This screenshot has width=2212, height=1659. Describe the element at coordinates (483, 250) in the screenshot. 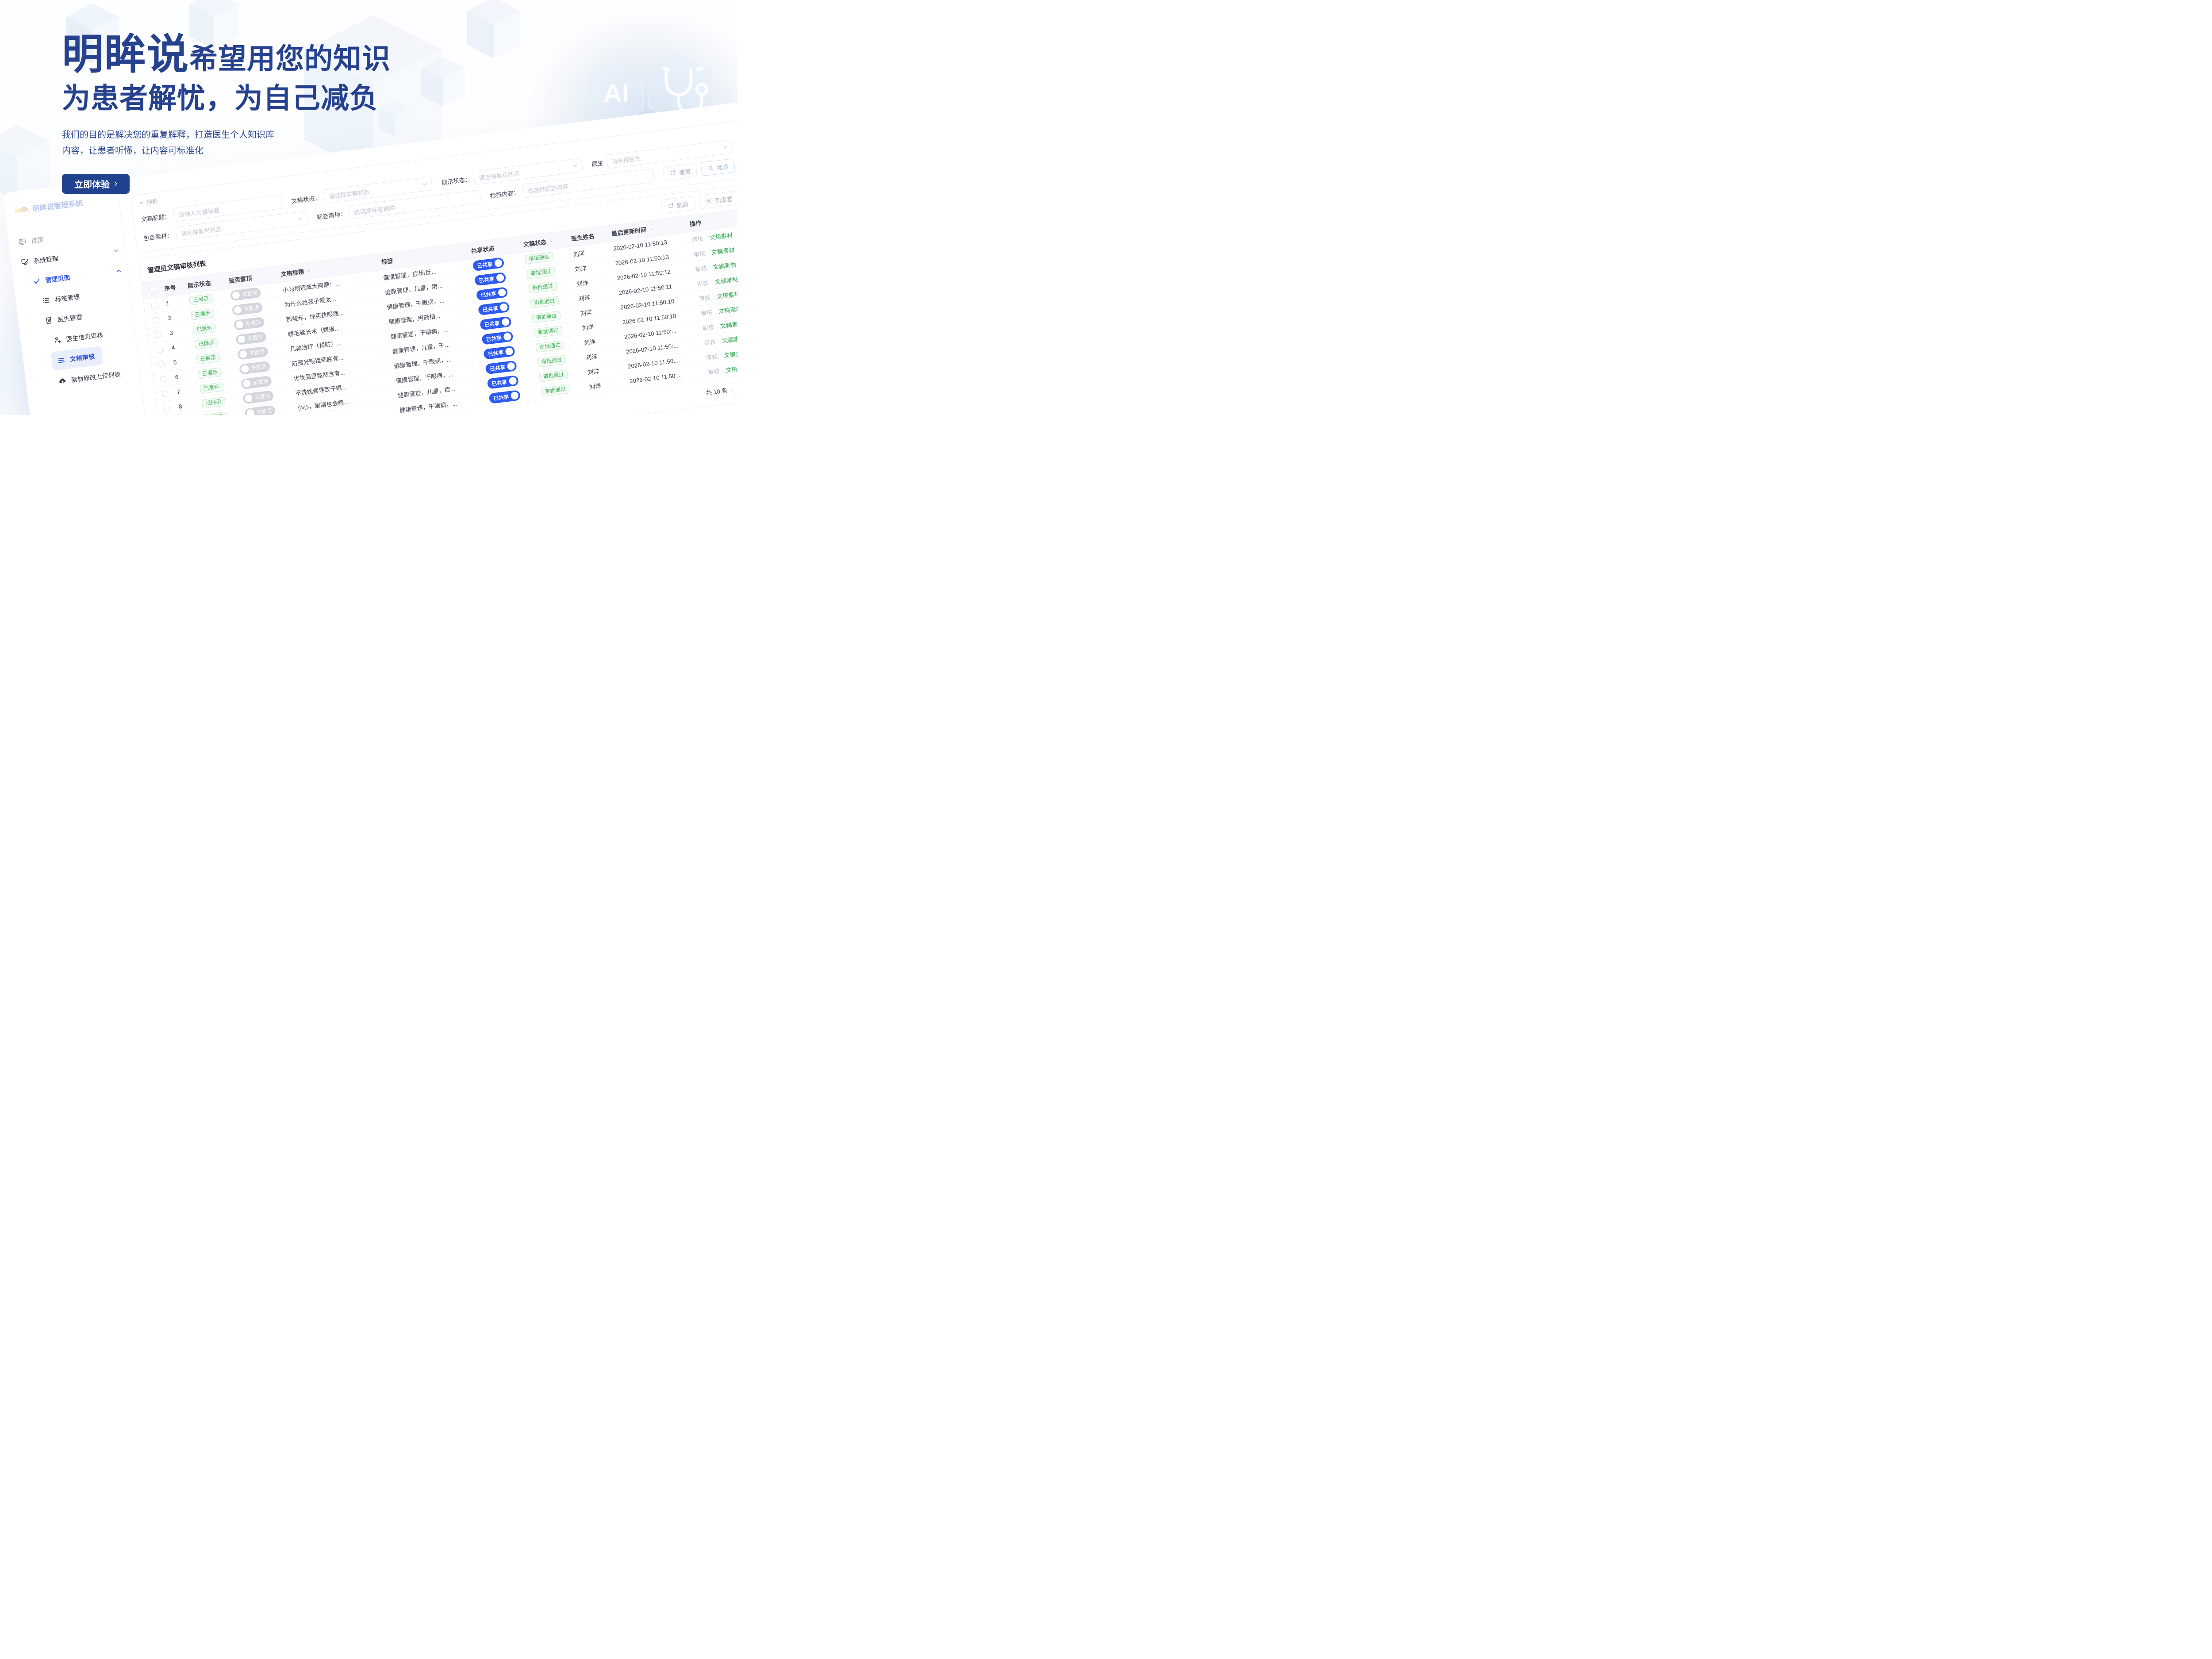

I see `col-share-status: 共享状态` at that location.